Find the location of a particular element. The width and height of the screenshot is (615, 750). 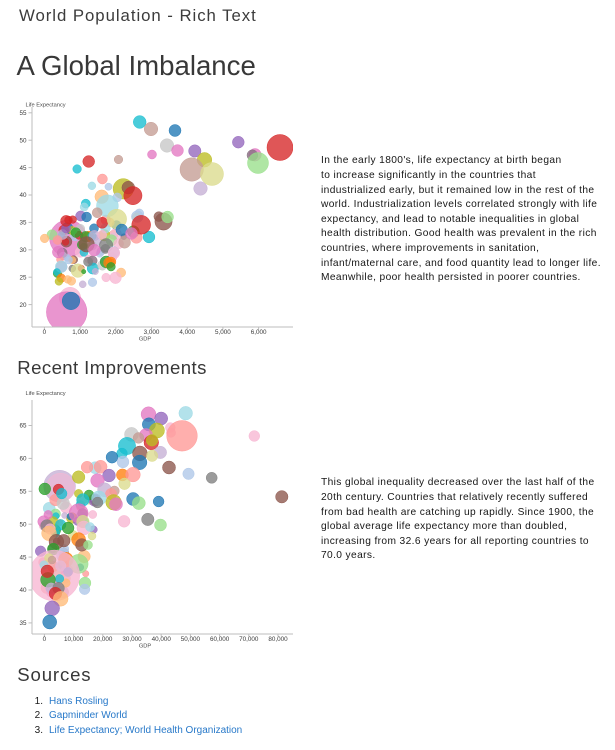

svg-text: 4,000 is located at coordinates (187, 332).